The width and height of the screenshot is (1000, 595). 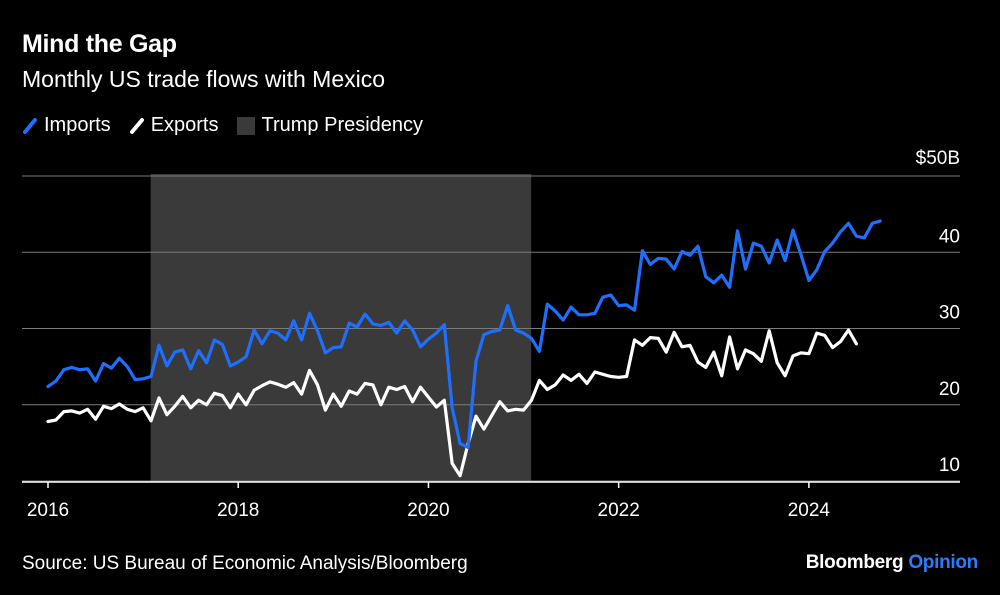 What do you see at coordinates (949, 465) in the screenshot?
I see `y-tick-label: 10` at bounding box center [949, 465].